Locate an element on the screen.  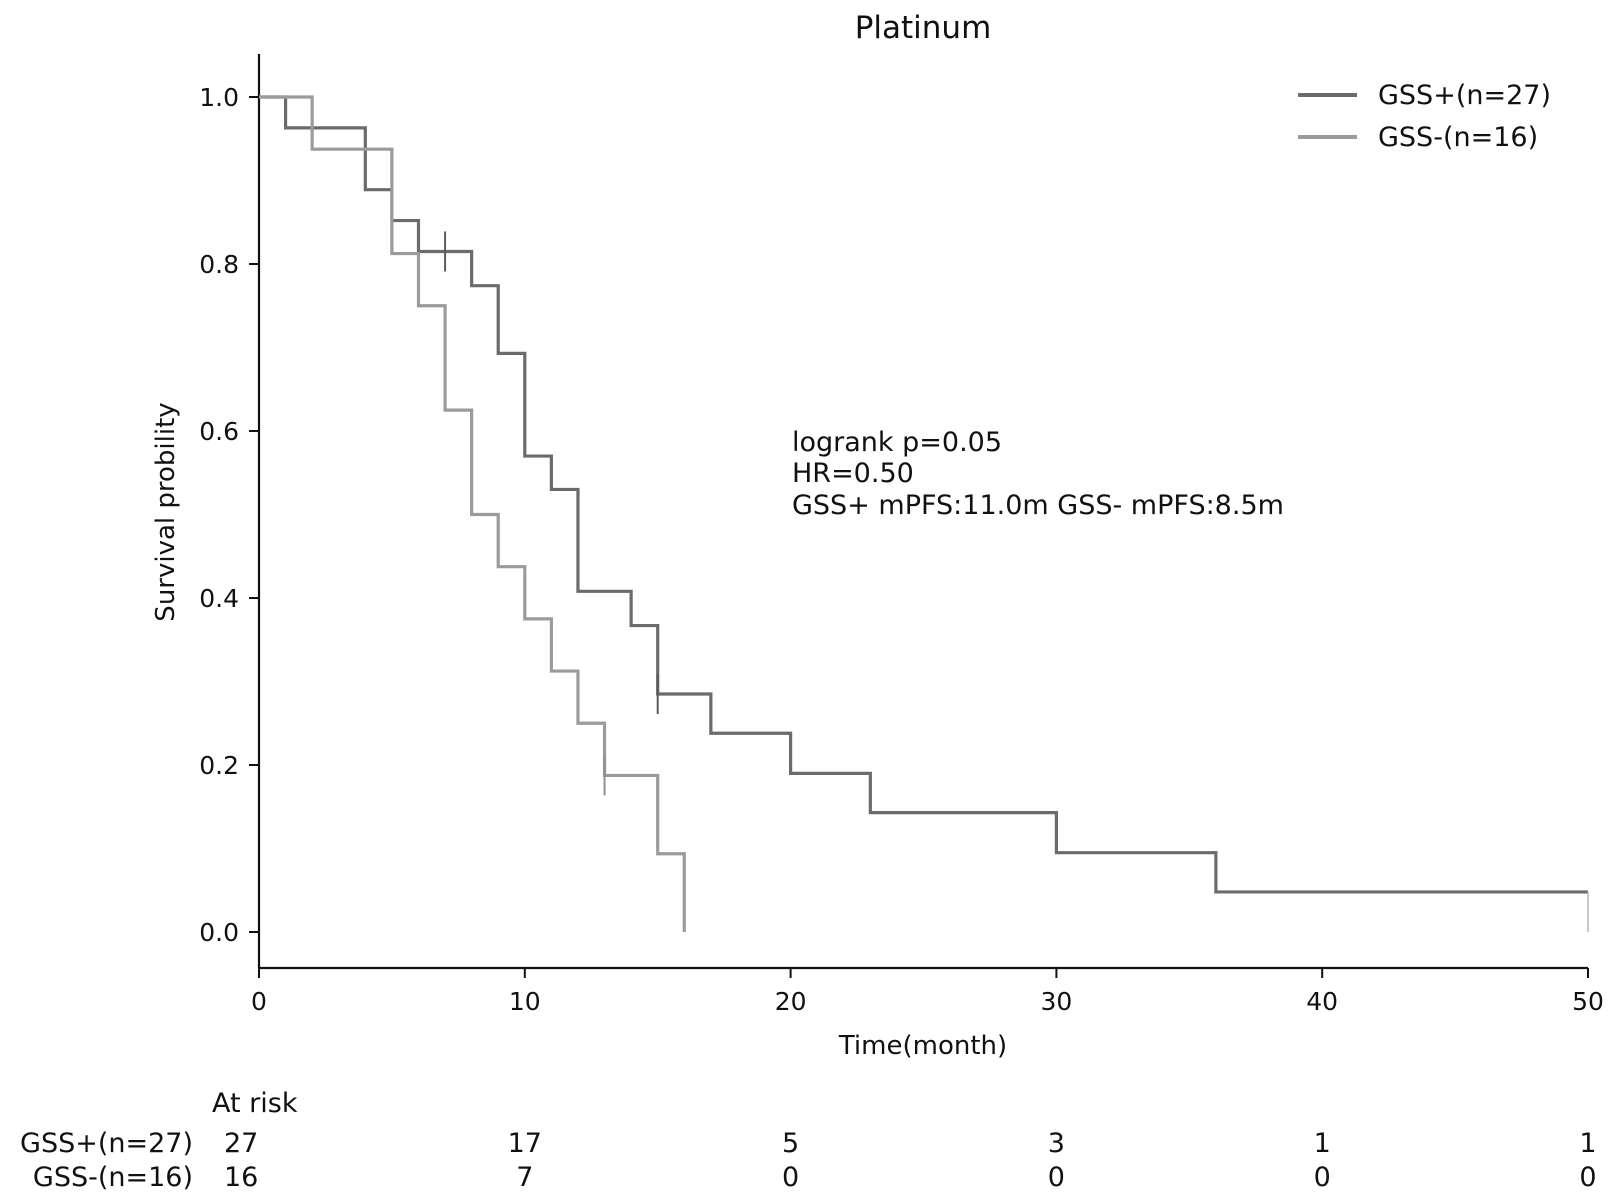
at-risk-value-gss-minus: 16 is located at coordinates (241, 1177).